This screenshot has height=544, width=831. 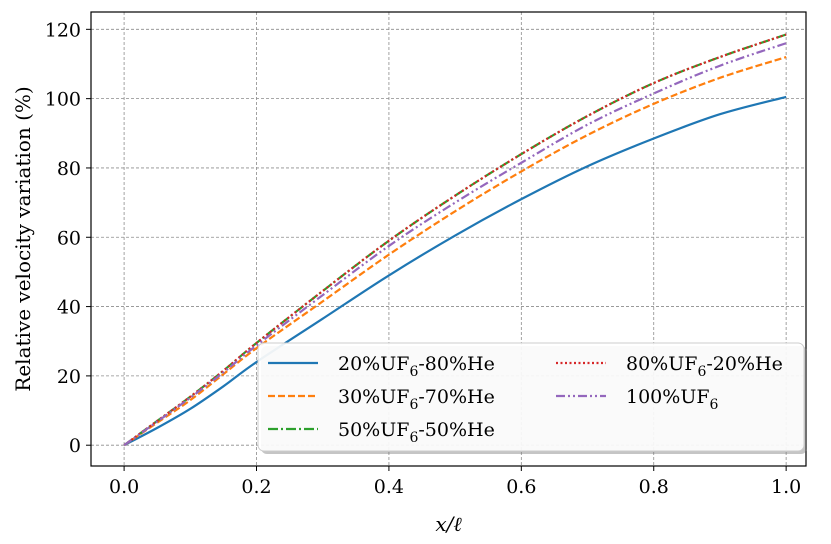 What do you see at coordinates (124, 487) in the screenshot?
I see `x-tick-label: 0.0` at bounding box center [124, 487].